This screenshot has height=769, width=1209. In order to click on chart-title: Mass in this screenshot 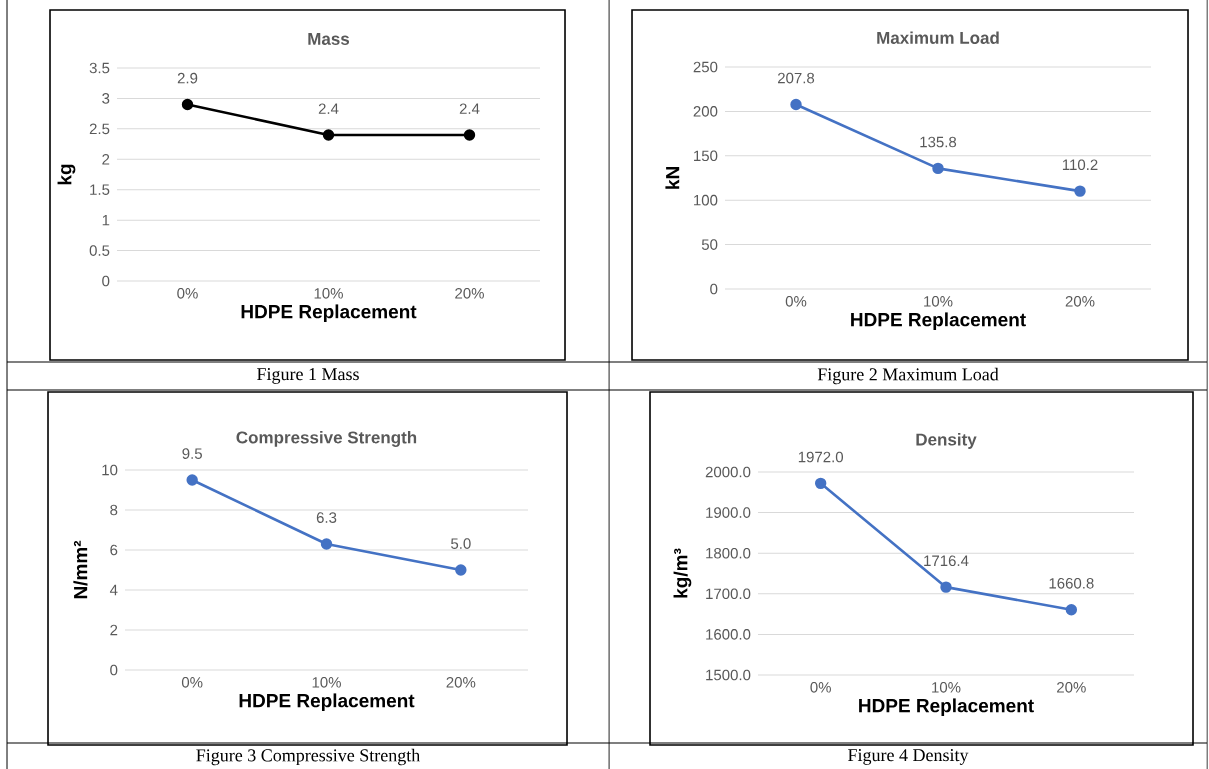, I will do `click(329, 39)`.